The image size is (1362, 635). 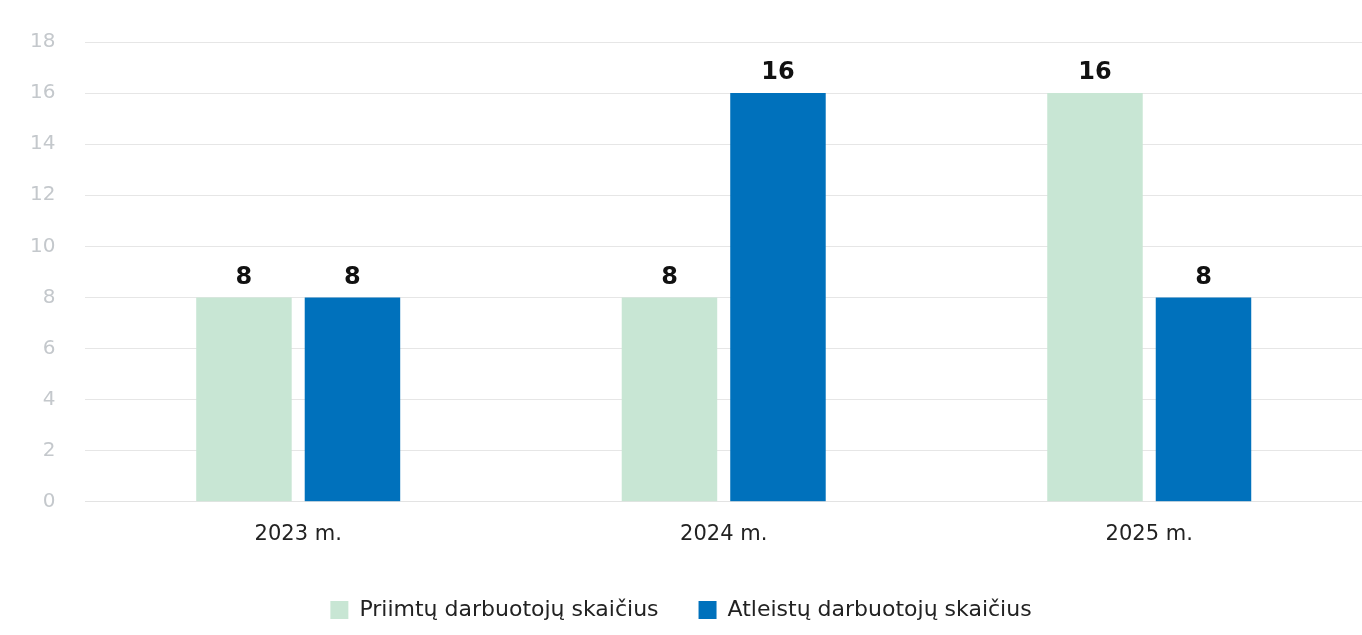 I want to click on y-tick-label: 0, so click(x=49, y=500).